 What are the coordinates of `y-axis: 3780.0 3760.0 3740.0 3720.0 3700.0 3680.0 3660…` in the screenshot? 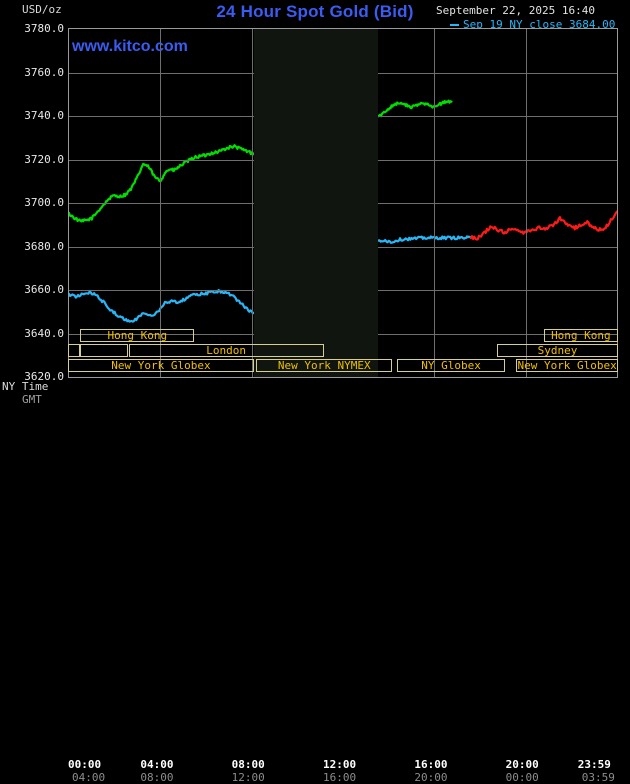 It's located at (32, 205).